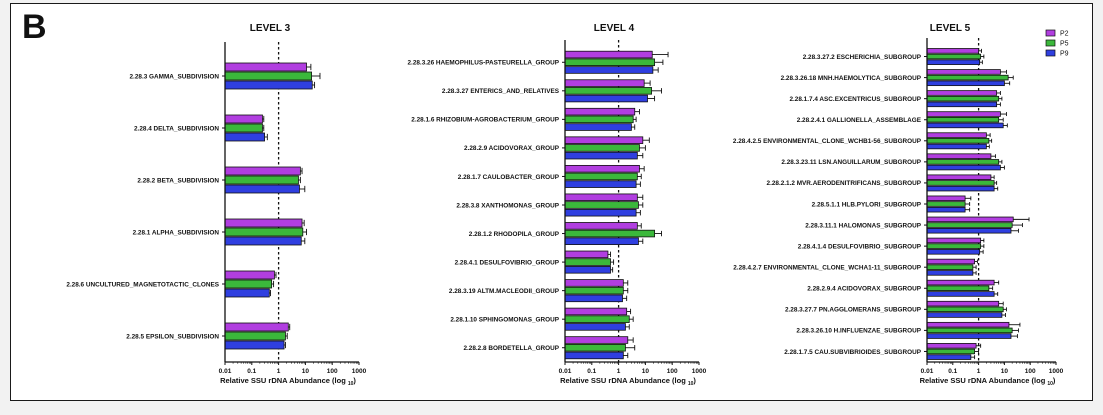 The height and width of the screenshot is (415, 1103). Describe the element at coordinates (514, 234) in the screenshot. I see `category-label: 2.28.1.2 RHODOPILA_GROUP` at that location.